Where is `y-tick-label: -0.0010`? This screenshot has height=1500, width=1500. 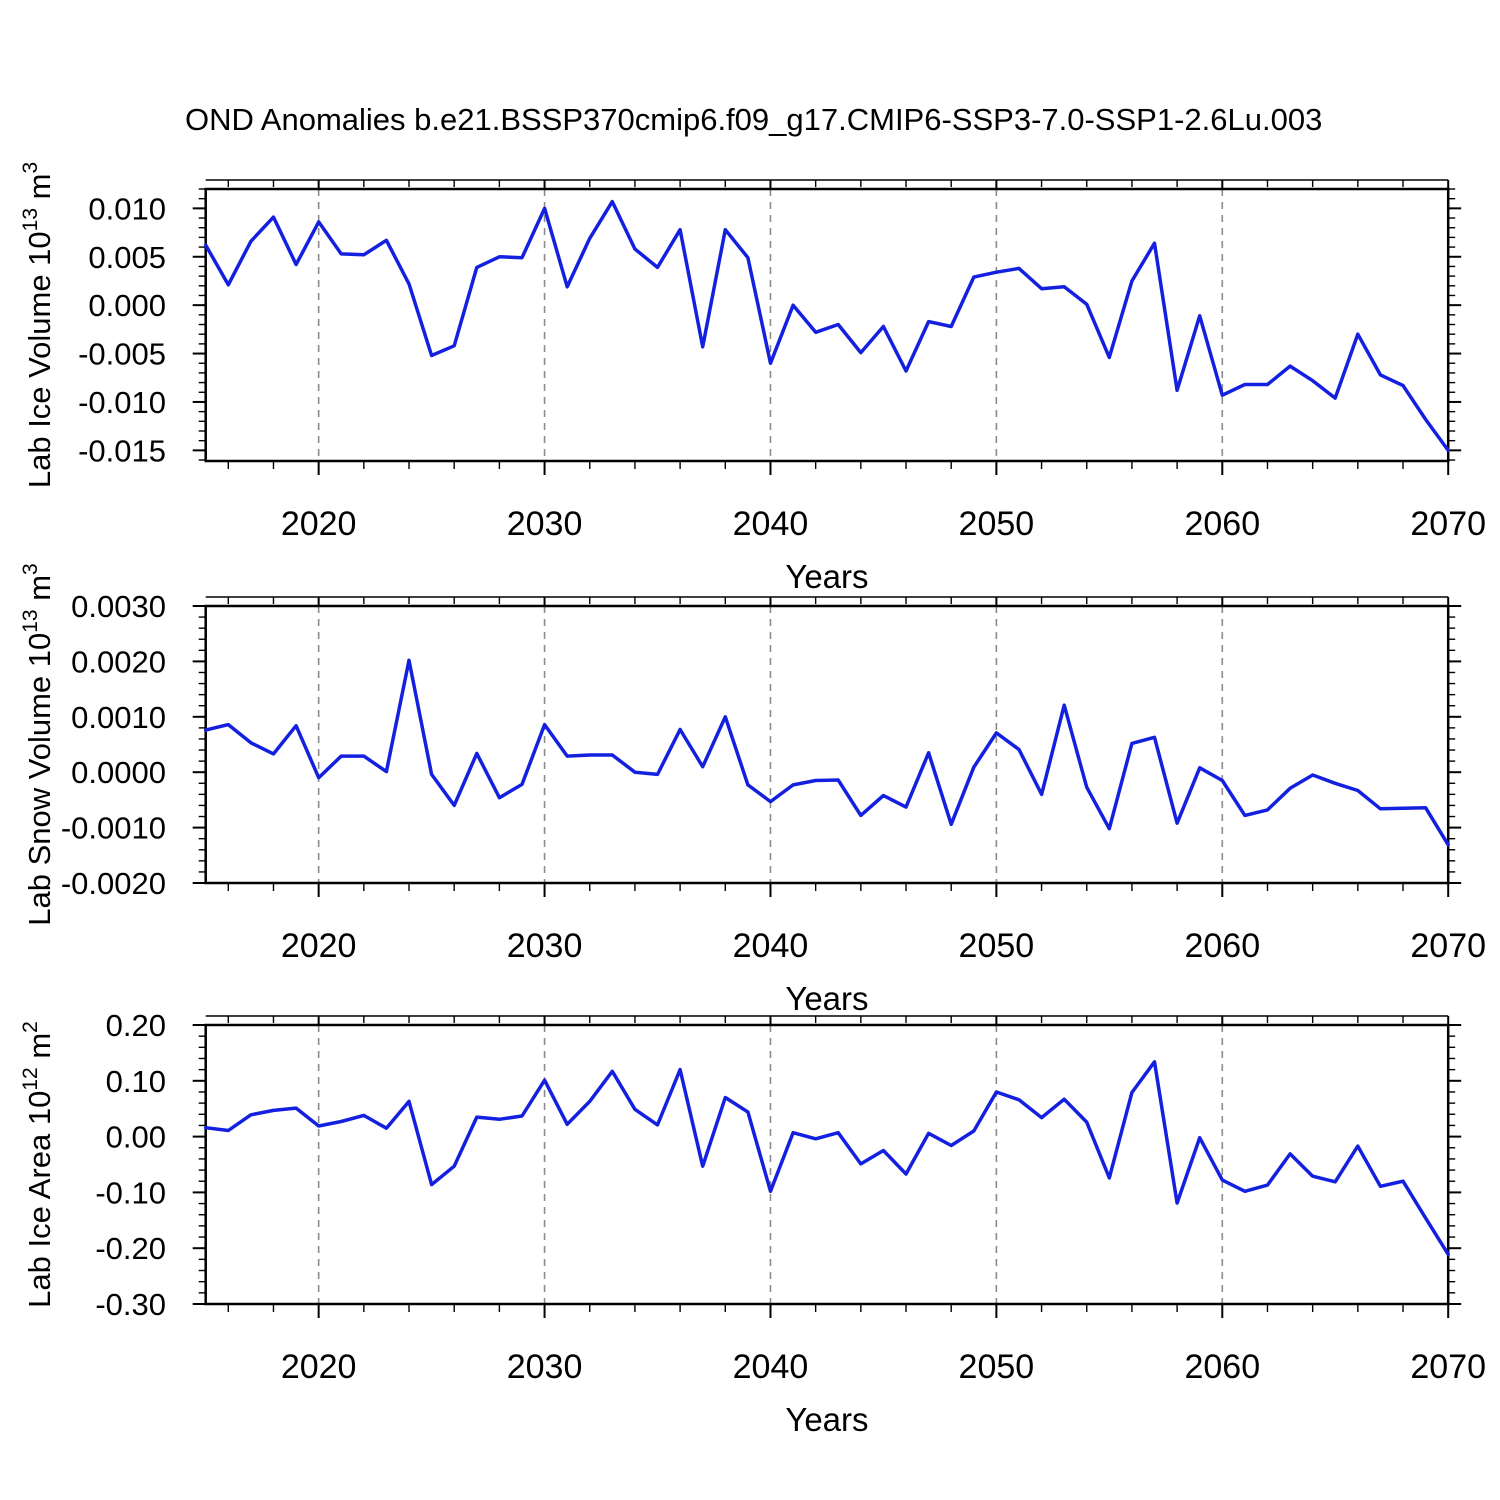 y-tick-label: -0.0010 is located at coordinates (113, 828).